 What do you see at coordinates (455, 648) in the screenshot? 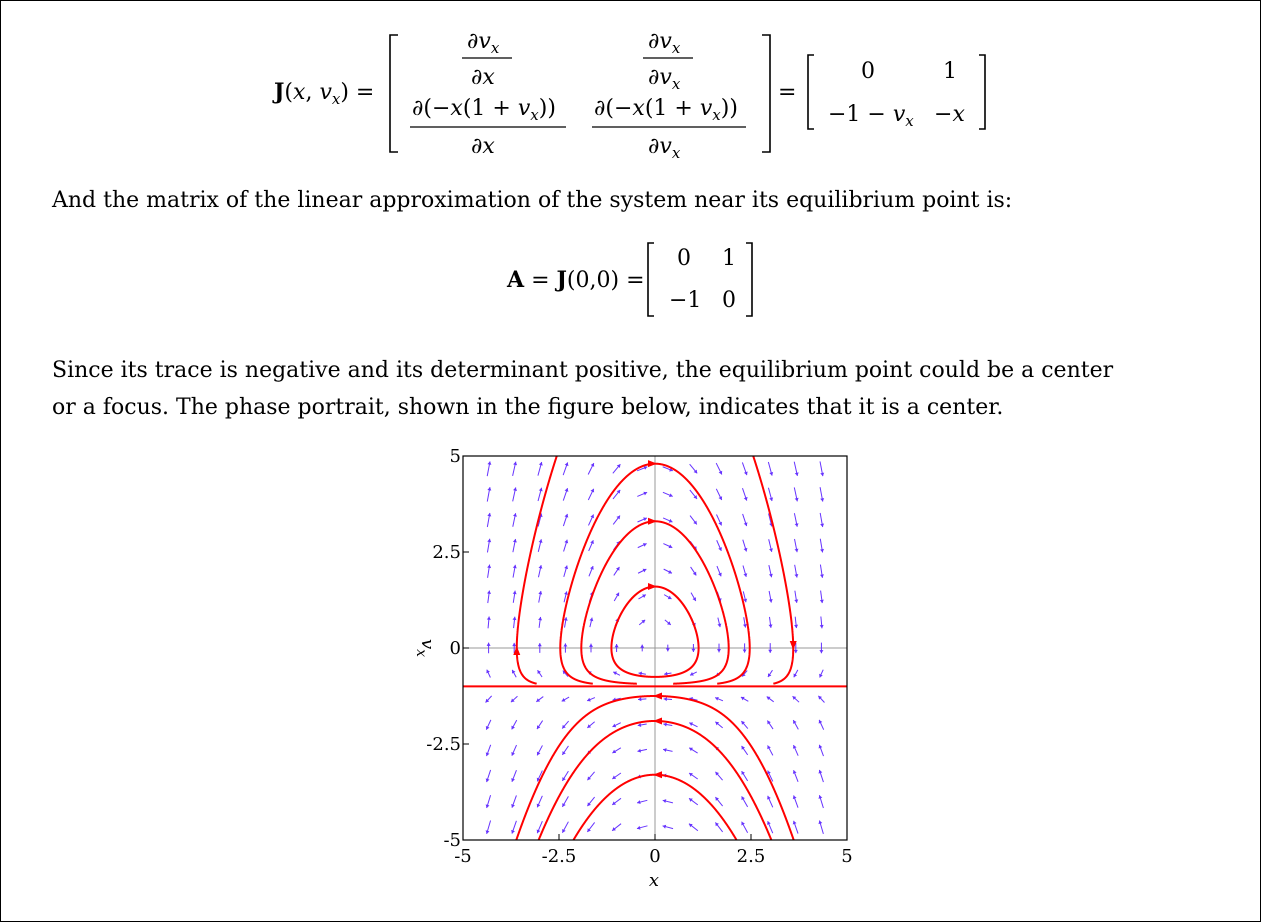
I see `y-tick-label: 0` at bounding box center [455, 648].